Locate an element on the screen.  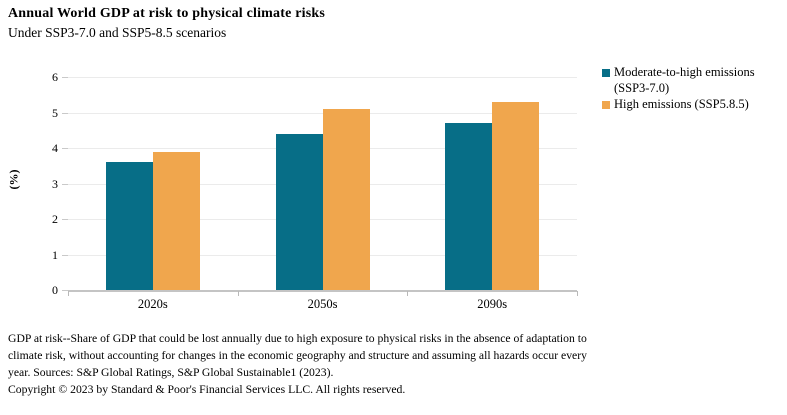
chart-subtitle: Under SSP3-7.0 and SSP5-8.5 scenarios is located at coordinates (117, 32).